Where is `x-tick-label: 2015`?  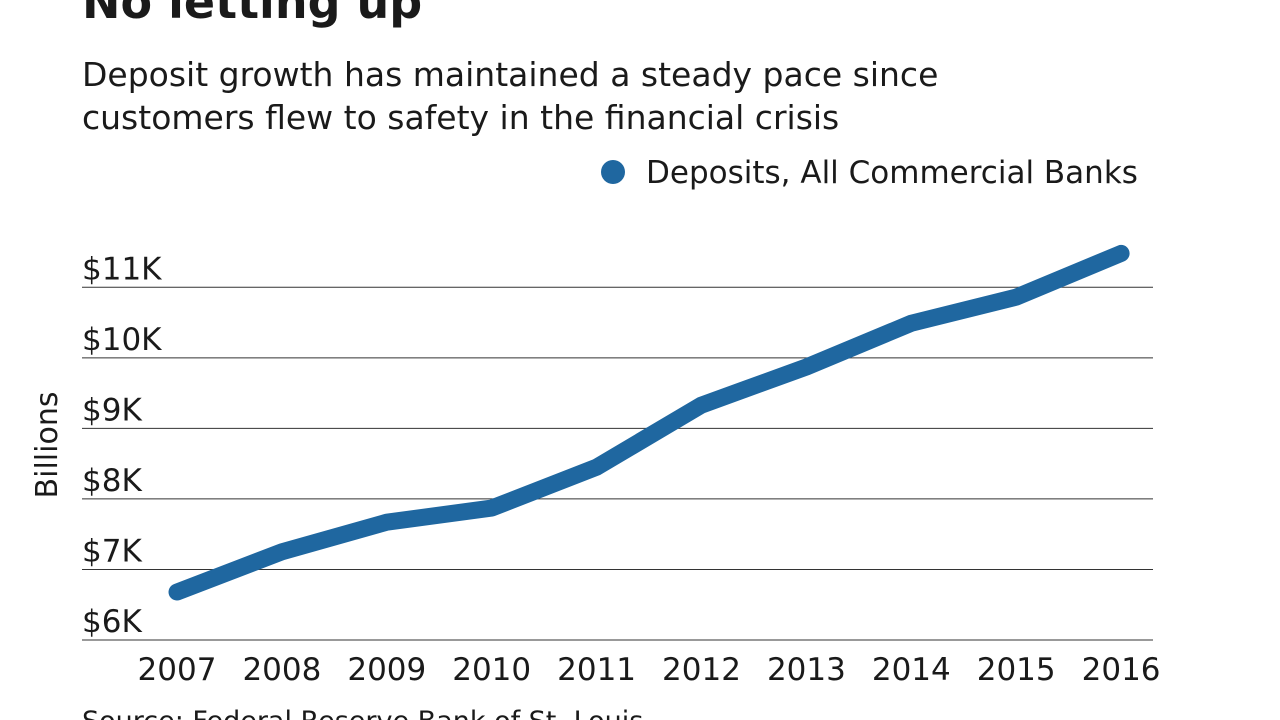
x-tick-label: 2015 is located at coordinates (1016, 670).